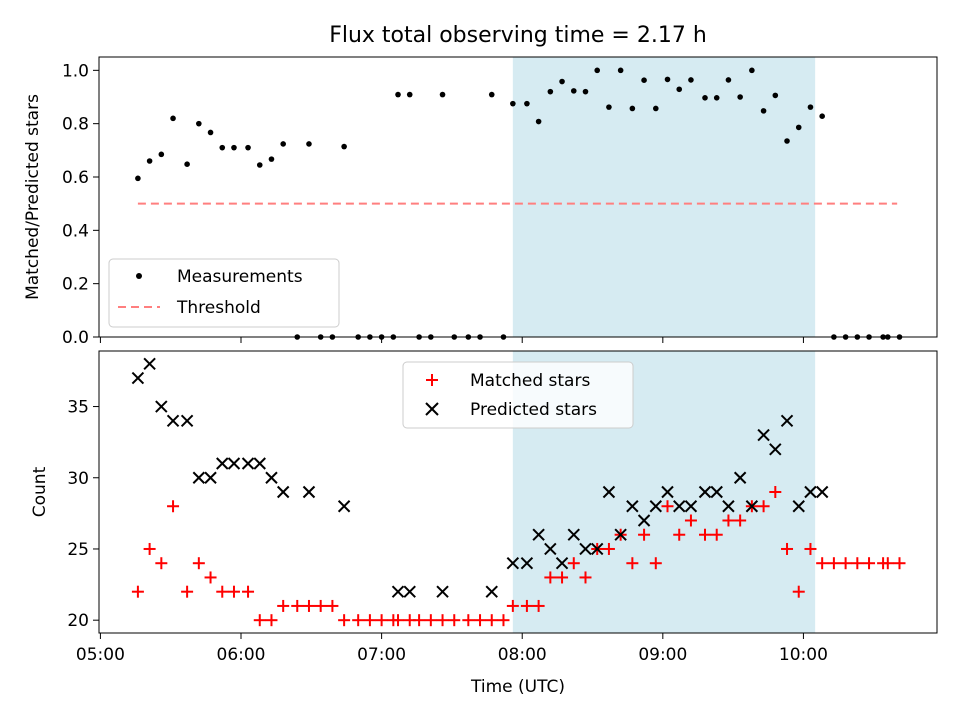  I want to click on ratio-y-tick-label: 0.2, so click(75, 285).